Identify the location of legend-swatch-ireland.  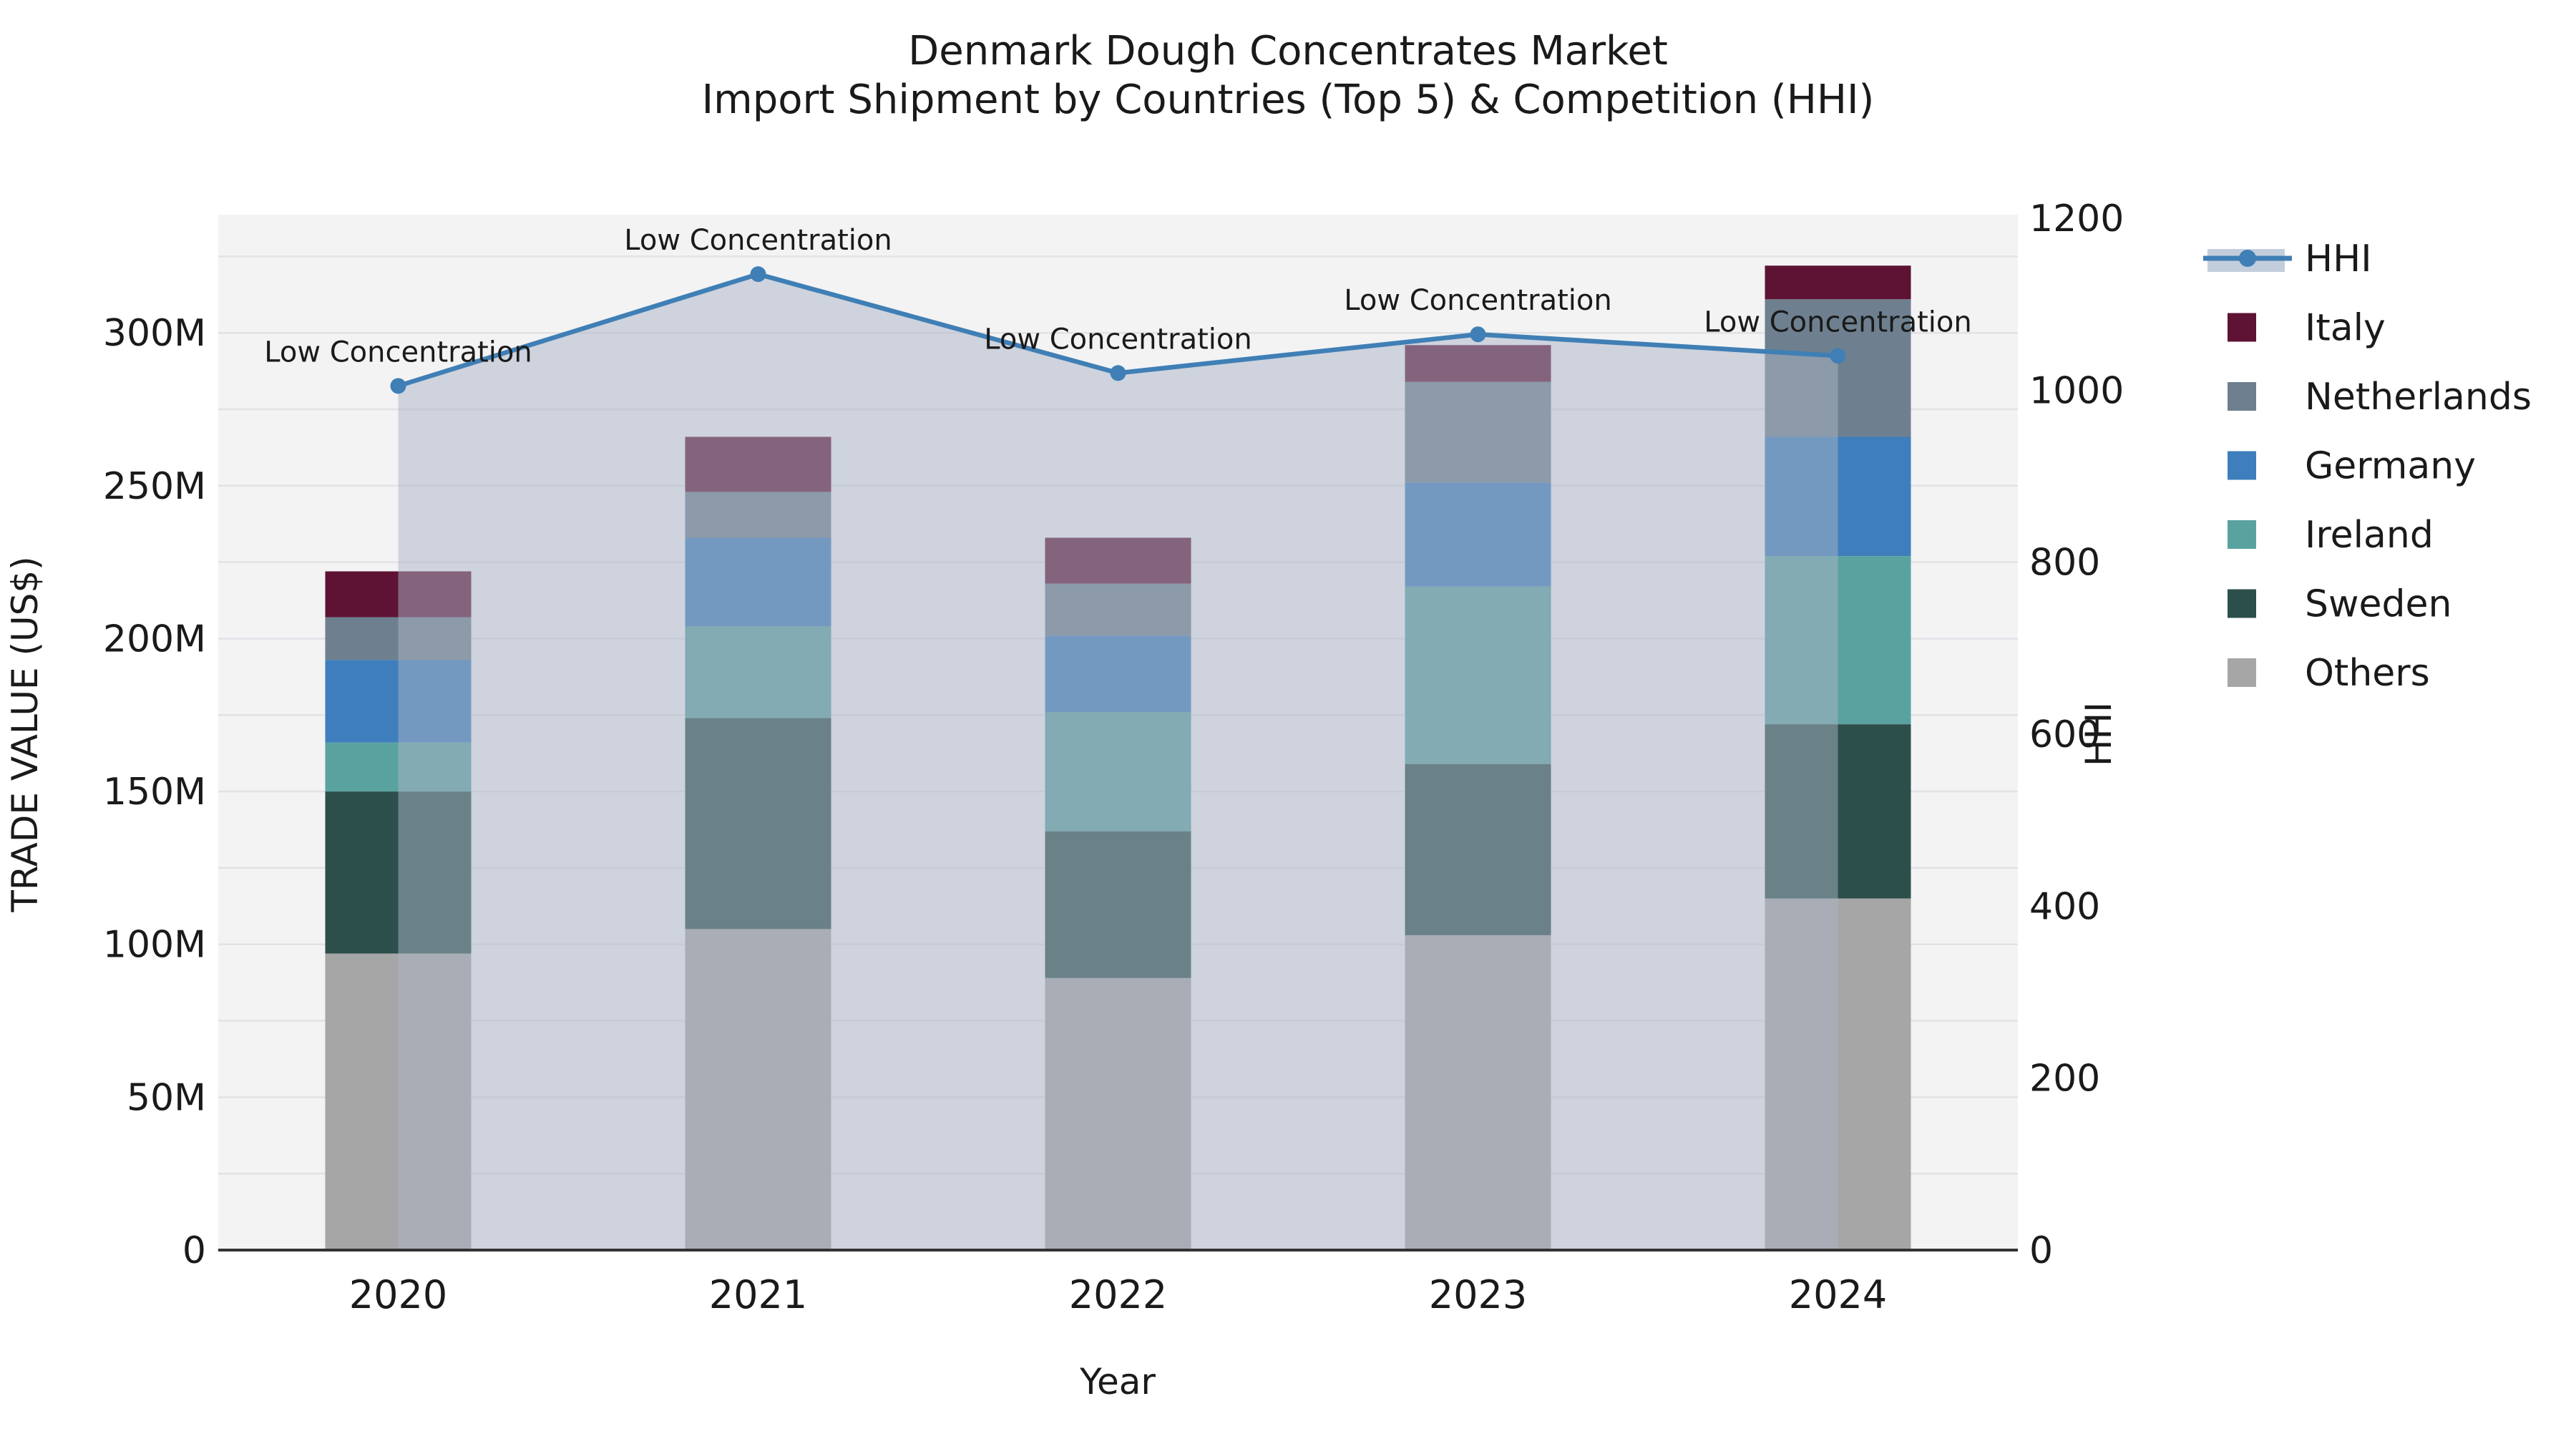
(2242, 534).